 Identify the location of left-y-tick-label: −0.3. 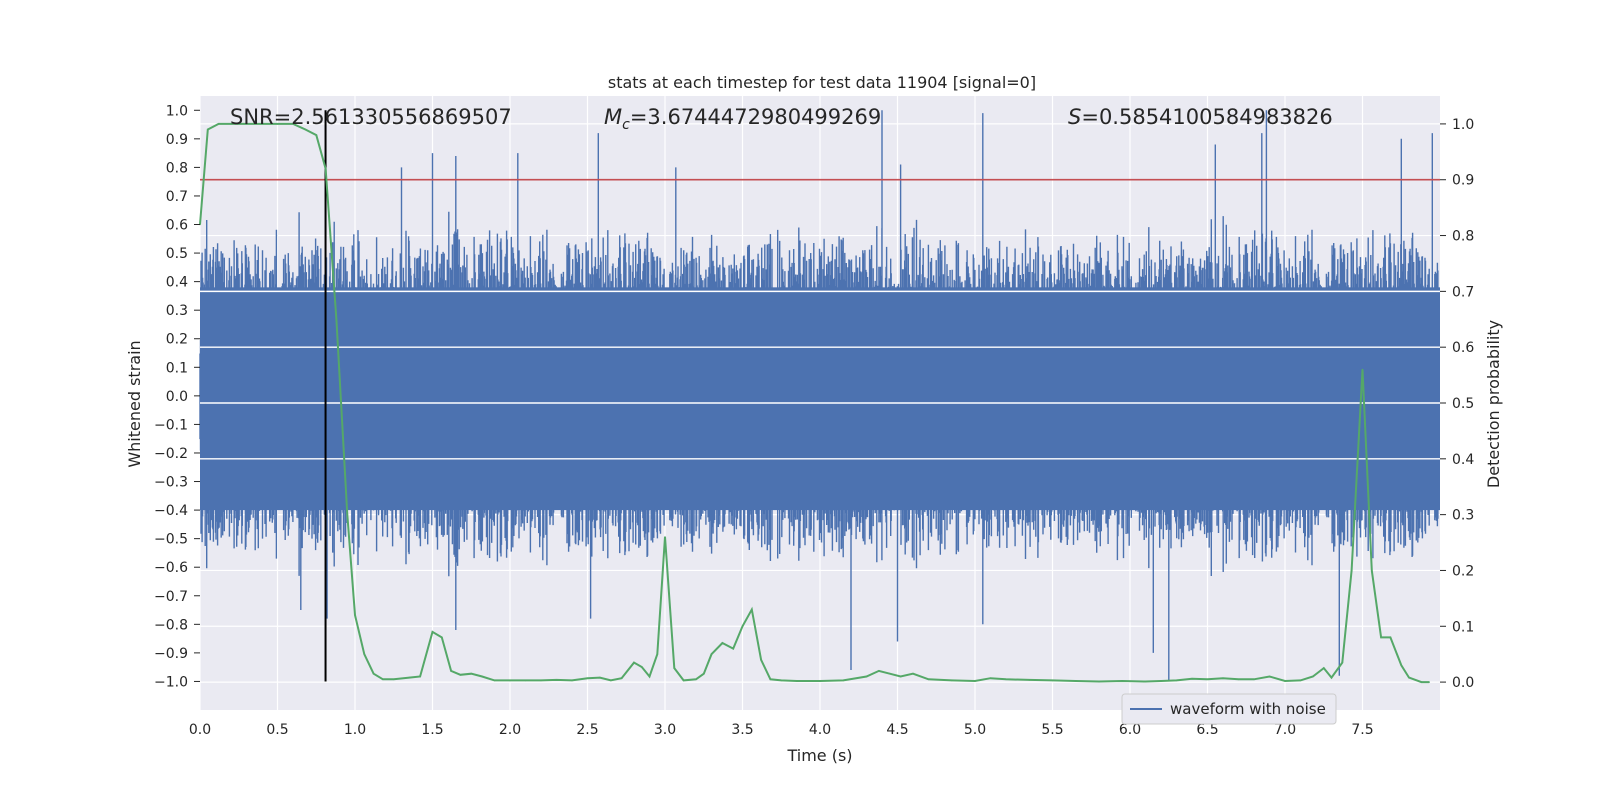
(171, 483).